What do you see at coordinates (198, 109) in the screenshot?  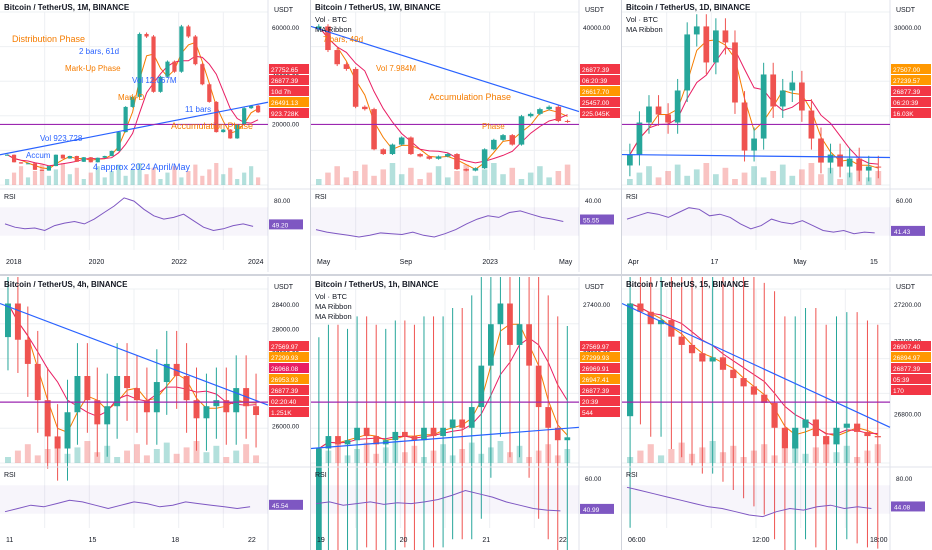 I see `chart-annotation: 11 bars` at bounding box center [198, 109].